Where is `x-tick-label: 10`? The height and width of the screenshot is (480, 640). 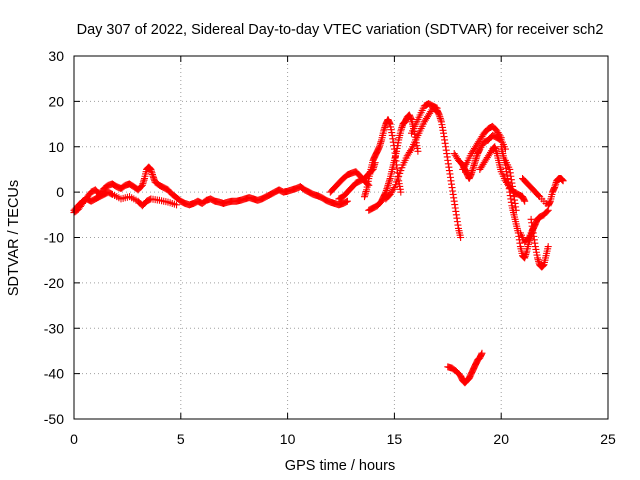 x-tick-label: 10 is located at coordinates (288, 439).